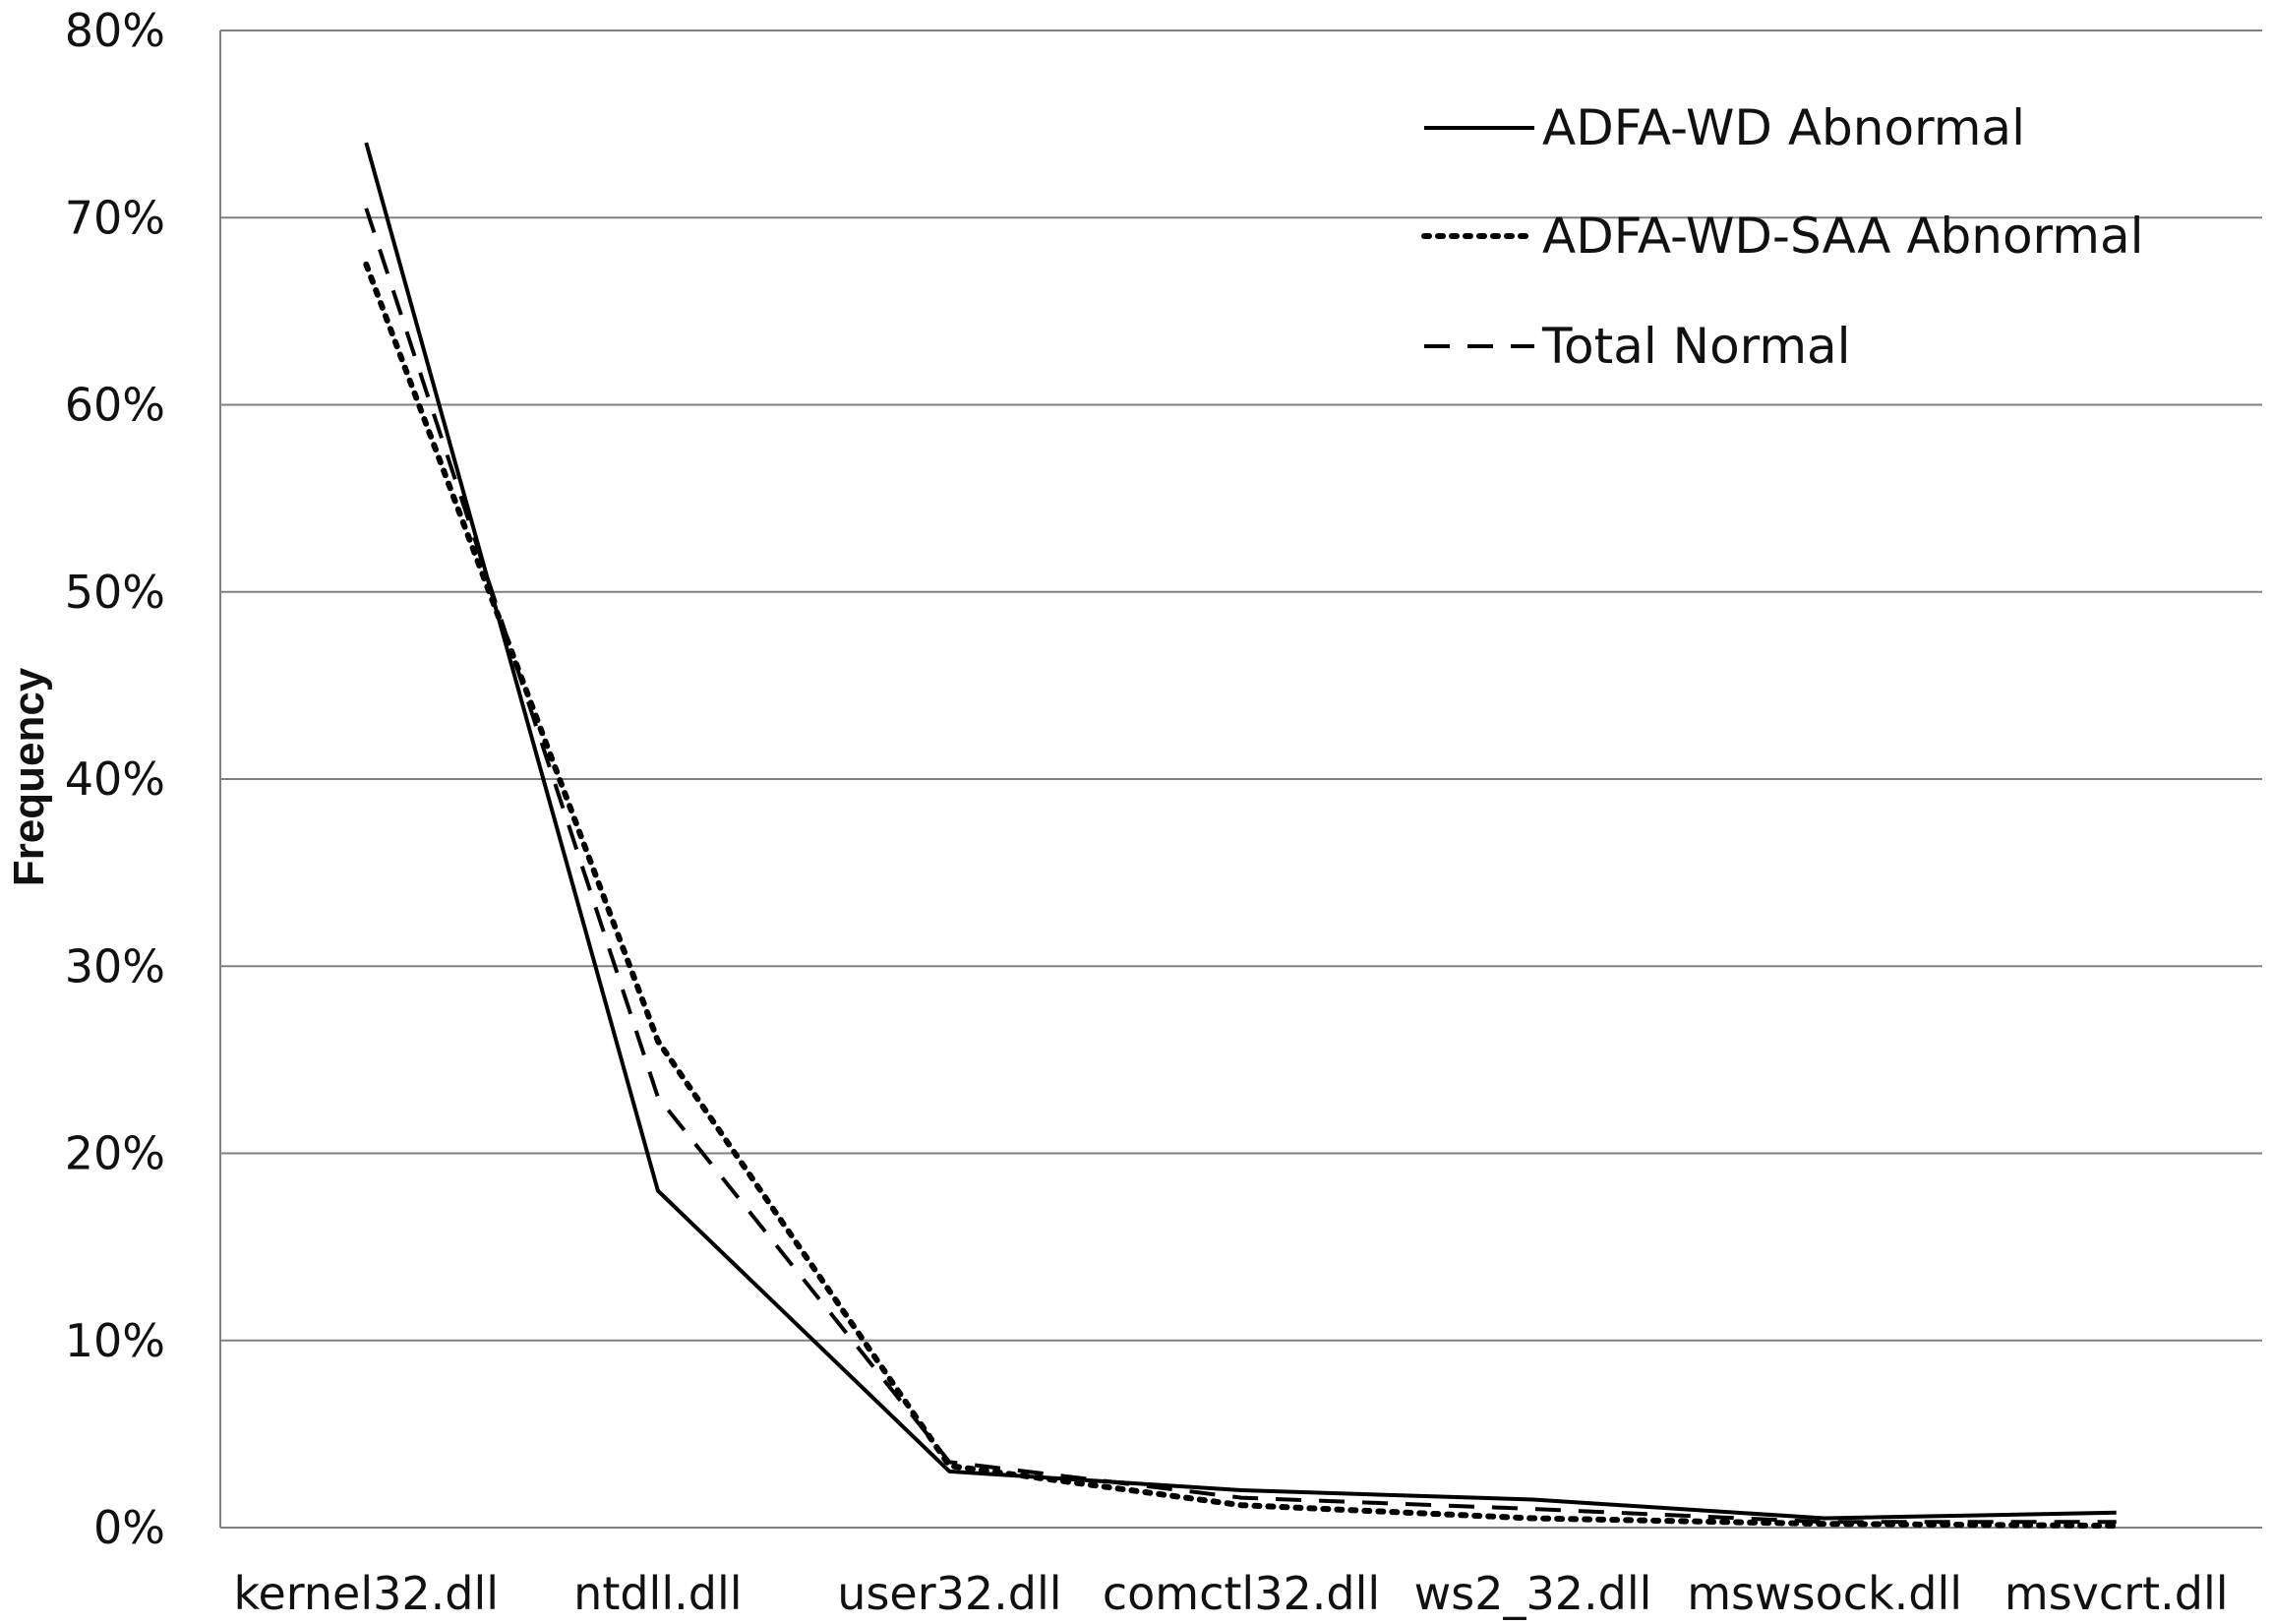 The height and width of the screenshot is (1624, 2273). What do you see at coordinates (29, 776) in the screenshot?
I see `y-axis-label: Frequency` at bounding box center [29, 776].